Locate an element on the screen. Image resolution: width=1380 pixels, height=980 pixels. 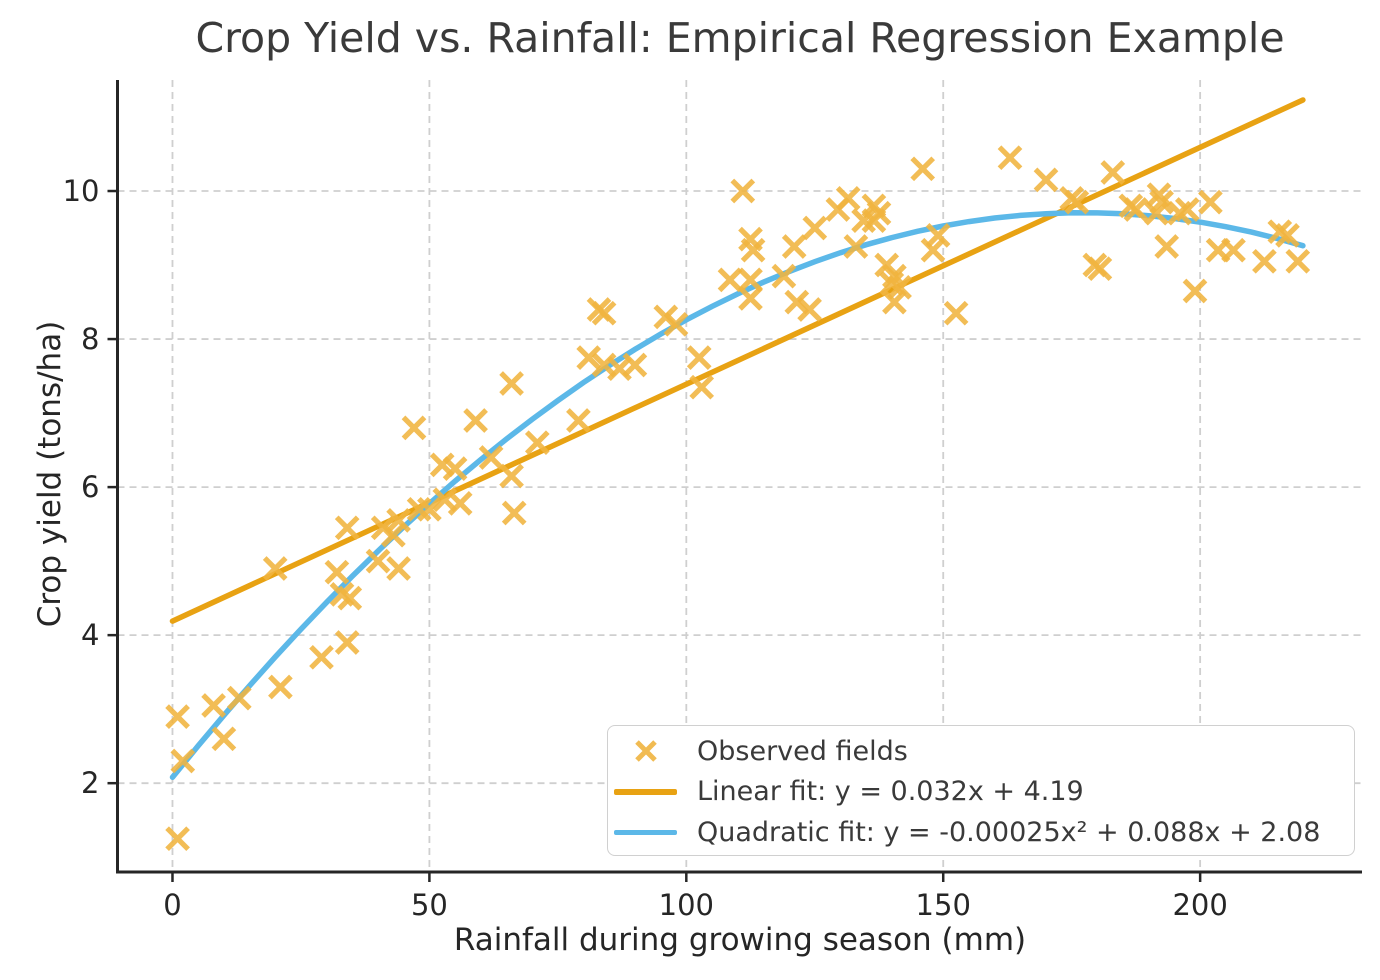
legend-label: Observed fields is located at coordinates (802, 751).